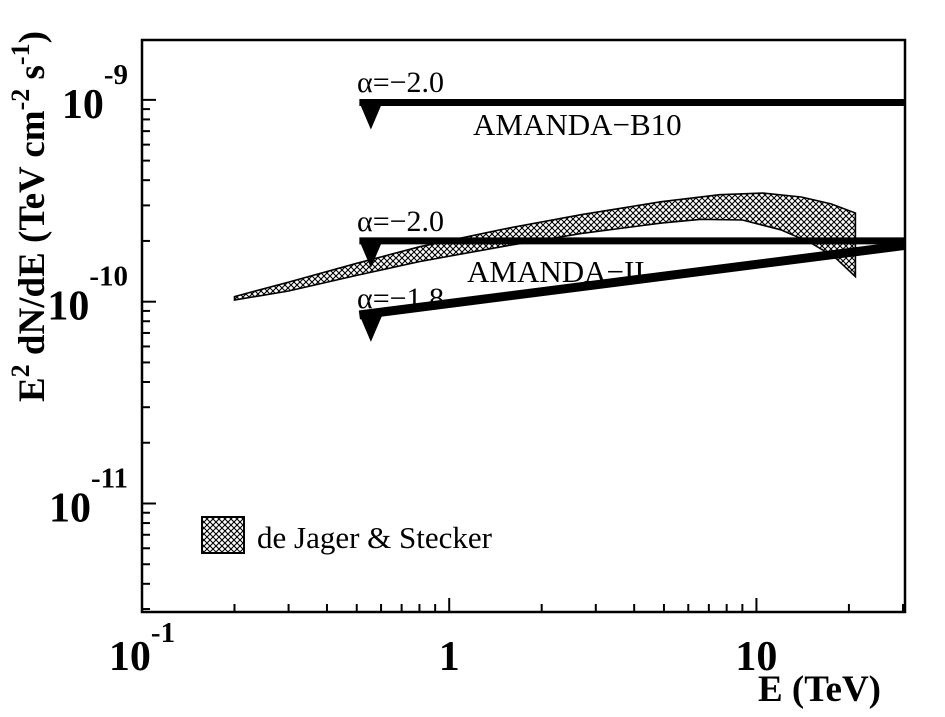 The height and width of the screenshot is (717, 945). I want to click on alpha-1.8-limit-group, so click(632, 291).